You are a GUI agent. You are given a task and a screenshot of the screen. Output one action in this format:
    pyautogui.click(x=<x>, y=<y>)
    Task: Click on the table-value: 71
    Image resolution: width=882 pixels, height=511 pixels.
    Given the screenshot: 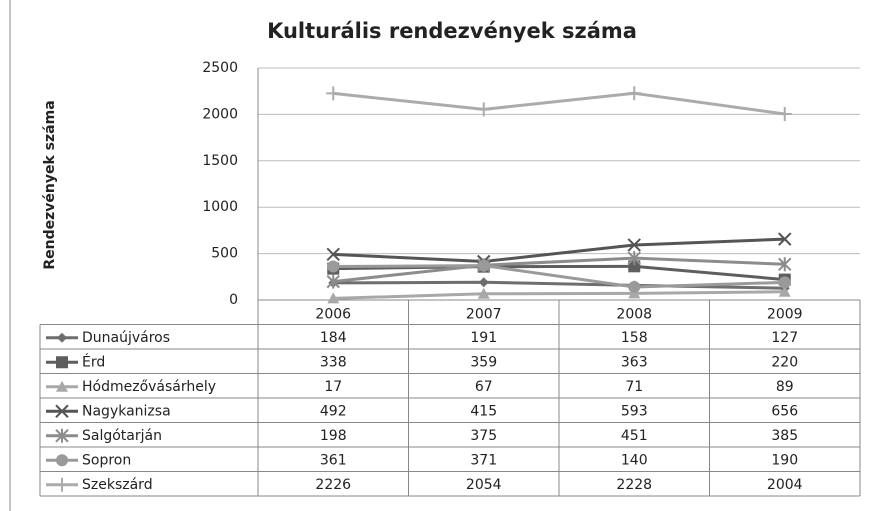 What is the action you would take?
    pyautogui.click(x=634, y=387)
    